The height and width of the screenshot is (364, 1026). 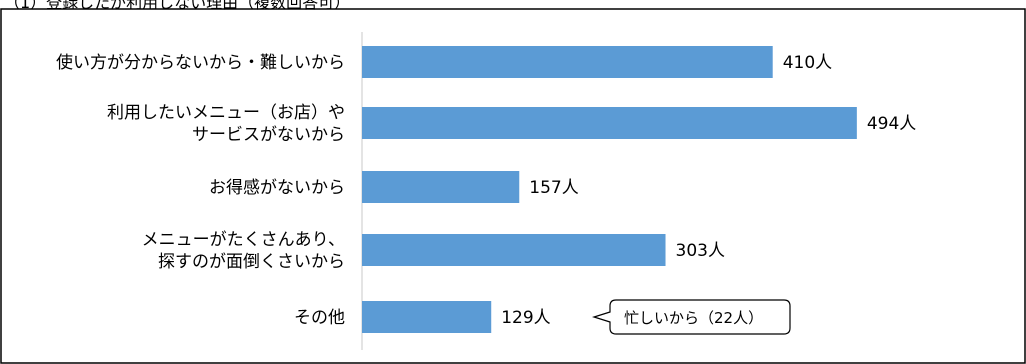 What do you see at coordinates (525, 318) in the screenshot?
I see `data-label: 129人` at bounding box center [525, 318].